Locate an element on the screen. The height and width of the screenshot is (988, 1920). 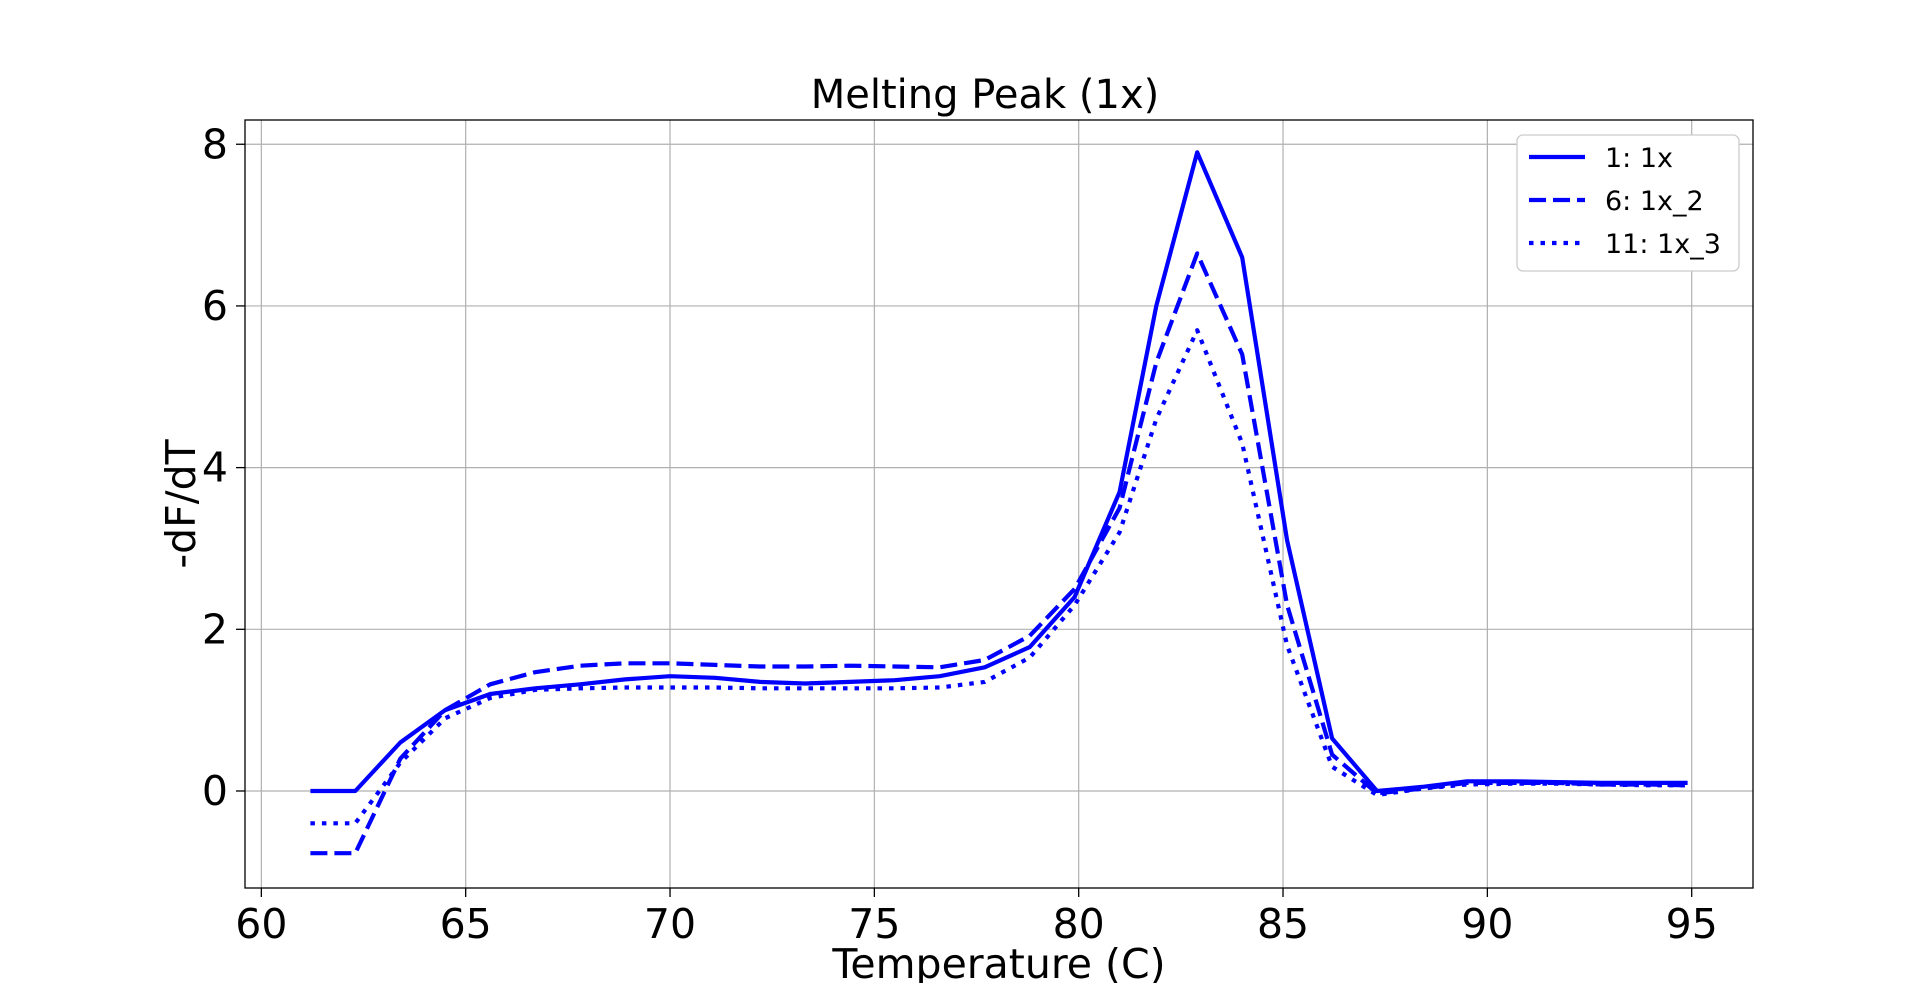
legend-box is located at coordinates (1628, 203).